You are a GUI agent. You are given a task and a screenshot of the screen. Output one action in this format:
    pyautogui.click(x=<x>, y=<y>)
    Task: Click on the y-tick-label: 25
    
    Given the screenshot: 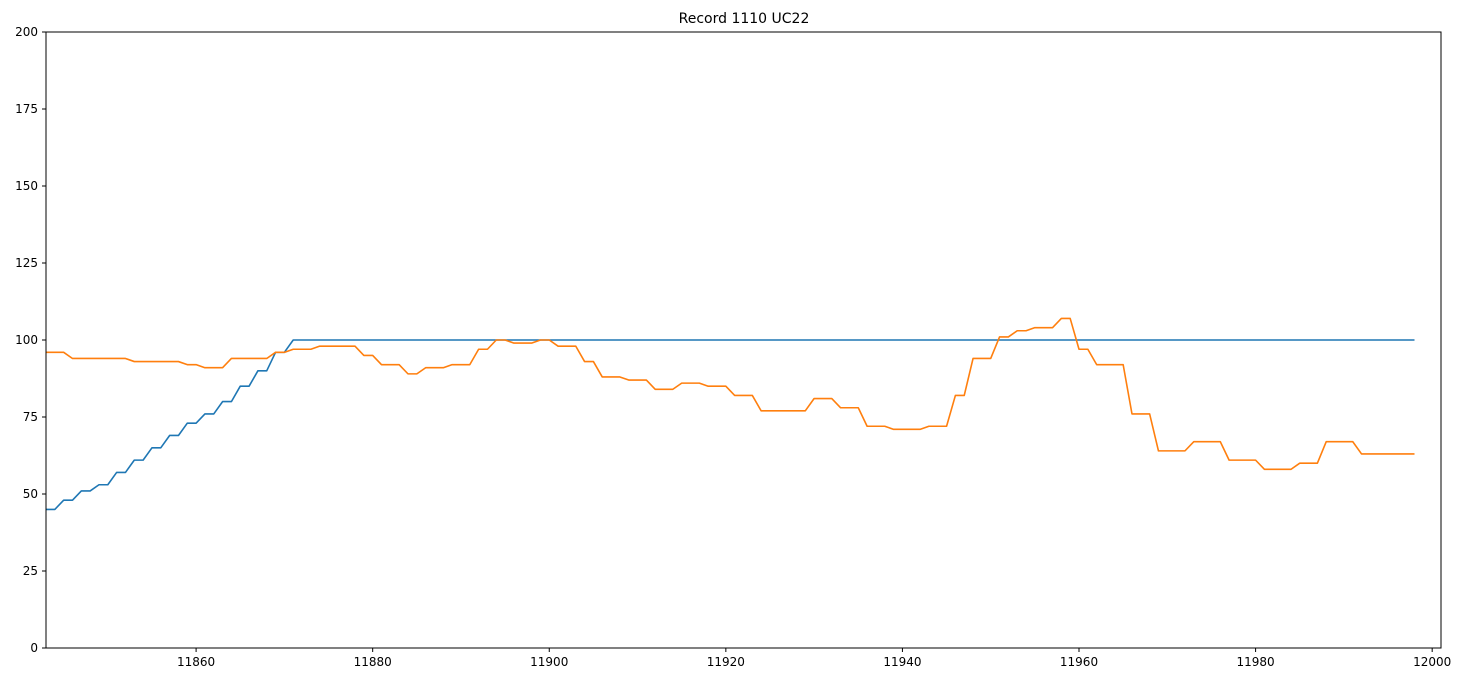 What is the action you would take?
    pyautogui.click(x=30, y=571)
    